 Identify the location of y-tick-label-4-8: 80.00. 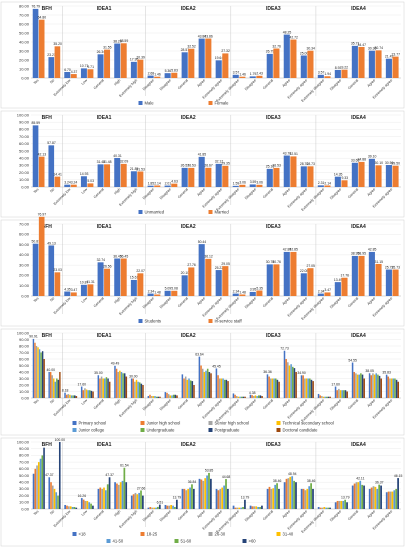
(24, 455).